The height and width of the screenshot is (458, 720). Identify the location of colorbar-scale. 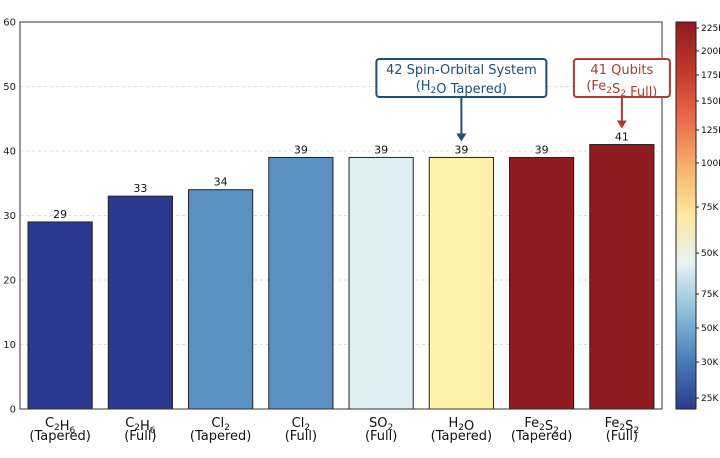
(686, 215).